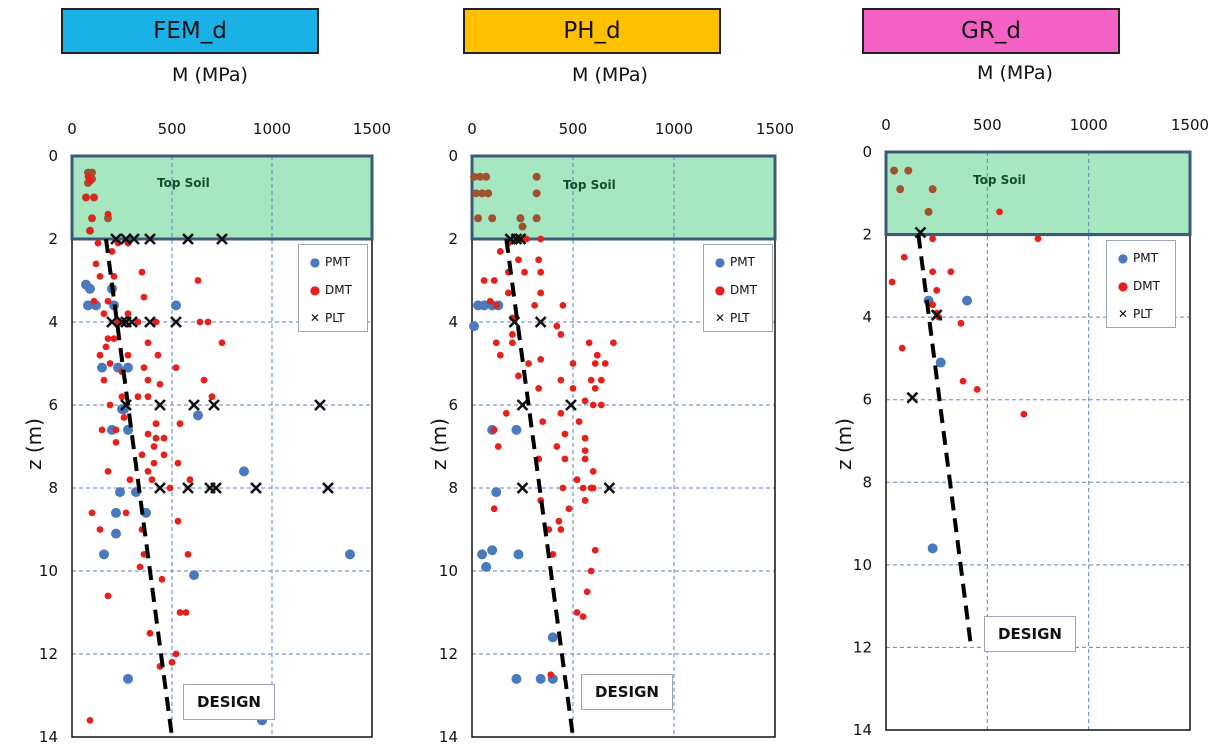 This screenshot has height=744, width=1216. What do you see at coordinates (315, 262) in the screenshot?
I see `legend-pmt-marker: ●` at bounding box center [315, 262].